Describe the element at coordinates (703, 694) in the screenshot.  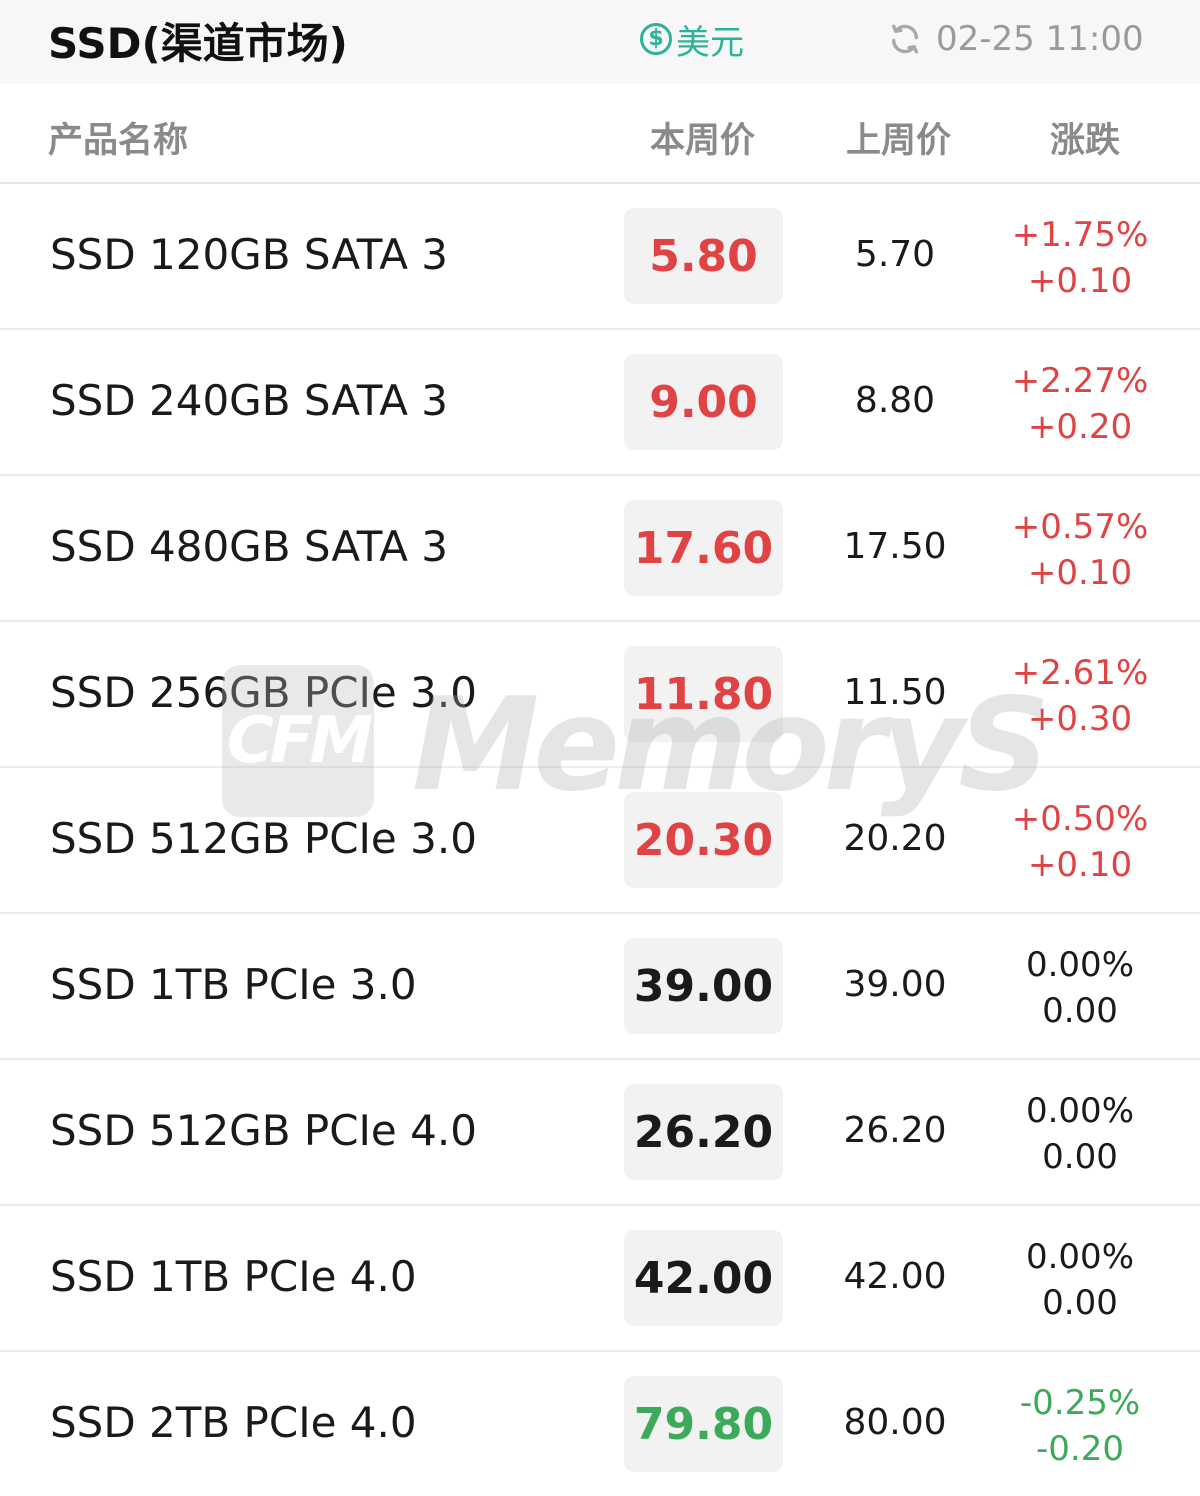
I see `this-week-price: 11.80` at that location.